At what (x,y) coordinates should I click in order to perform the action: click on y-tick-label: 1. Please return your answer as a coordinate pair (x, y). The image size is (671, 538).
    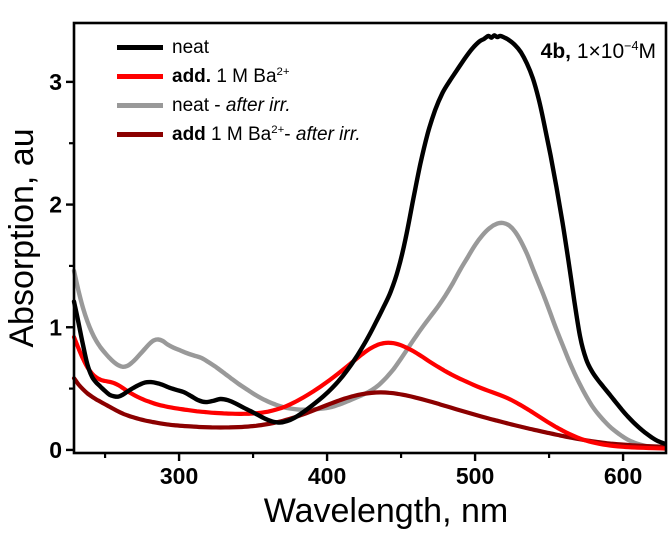
    Looking at the image, I should click on (55, 327).